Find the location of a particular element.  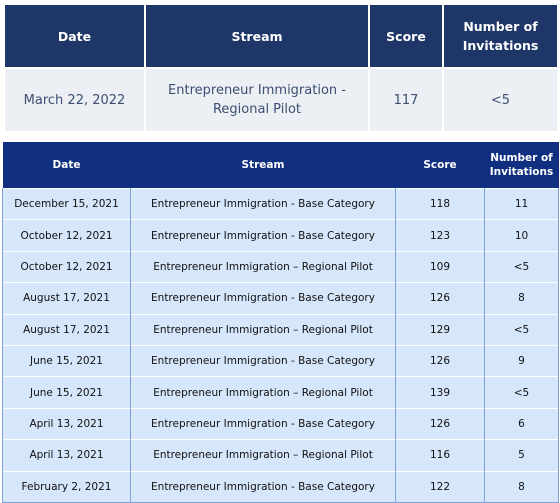

latest-draw-header-invitations: Number of Invitations is located at coordinates (500, 36).